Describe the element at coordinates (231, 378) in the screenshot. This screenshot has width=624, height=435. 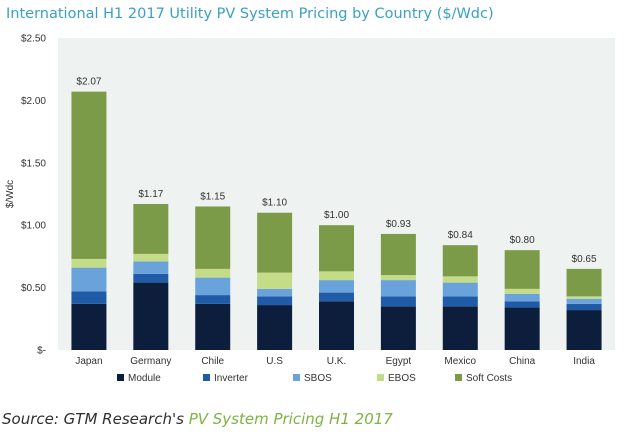
I see `legend-entry: Inverter` at that location.